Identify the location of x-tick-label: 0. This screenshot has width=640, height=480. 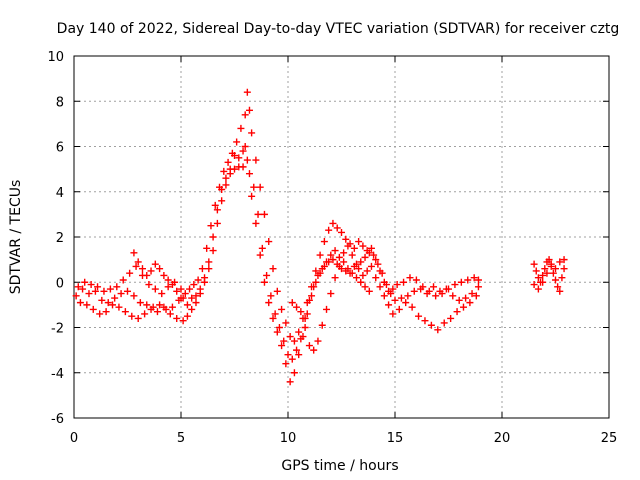
(74, 438).